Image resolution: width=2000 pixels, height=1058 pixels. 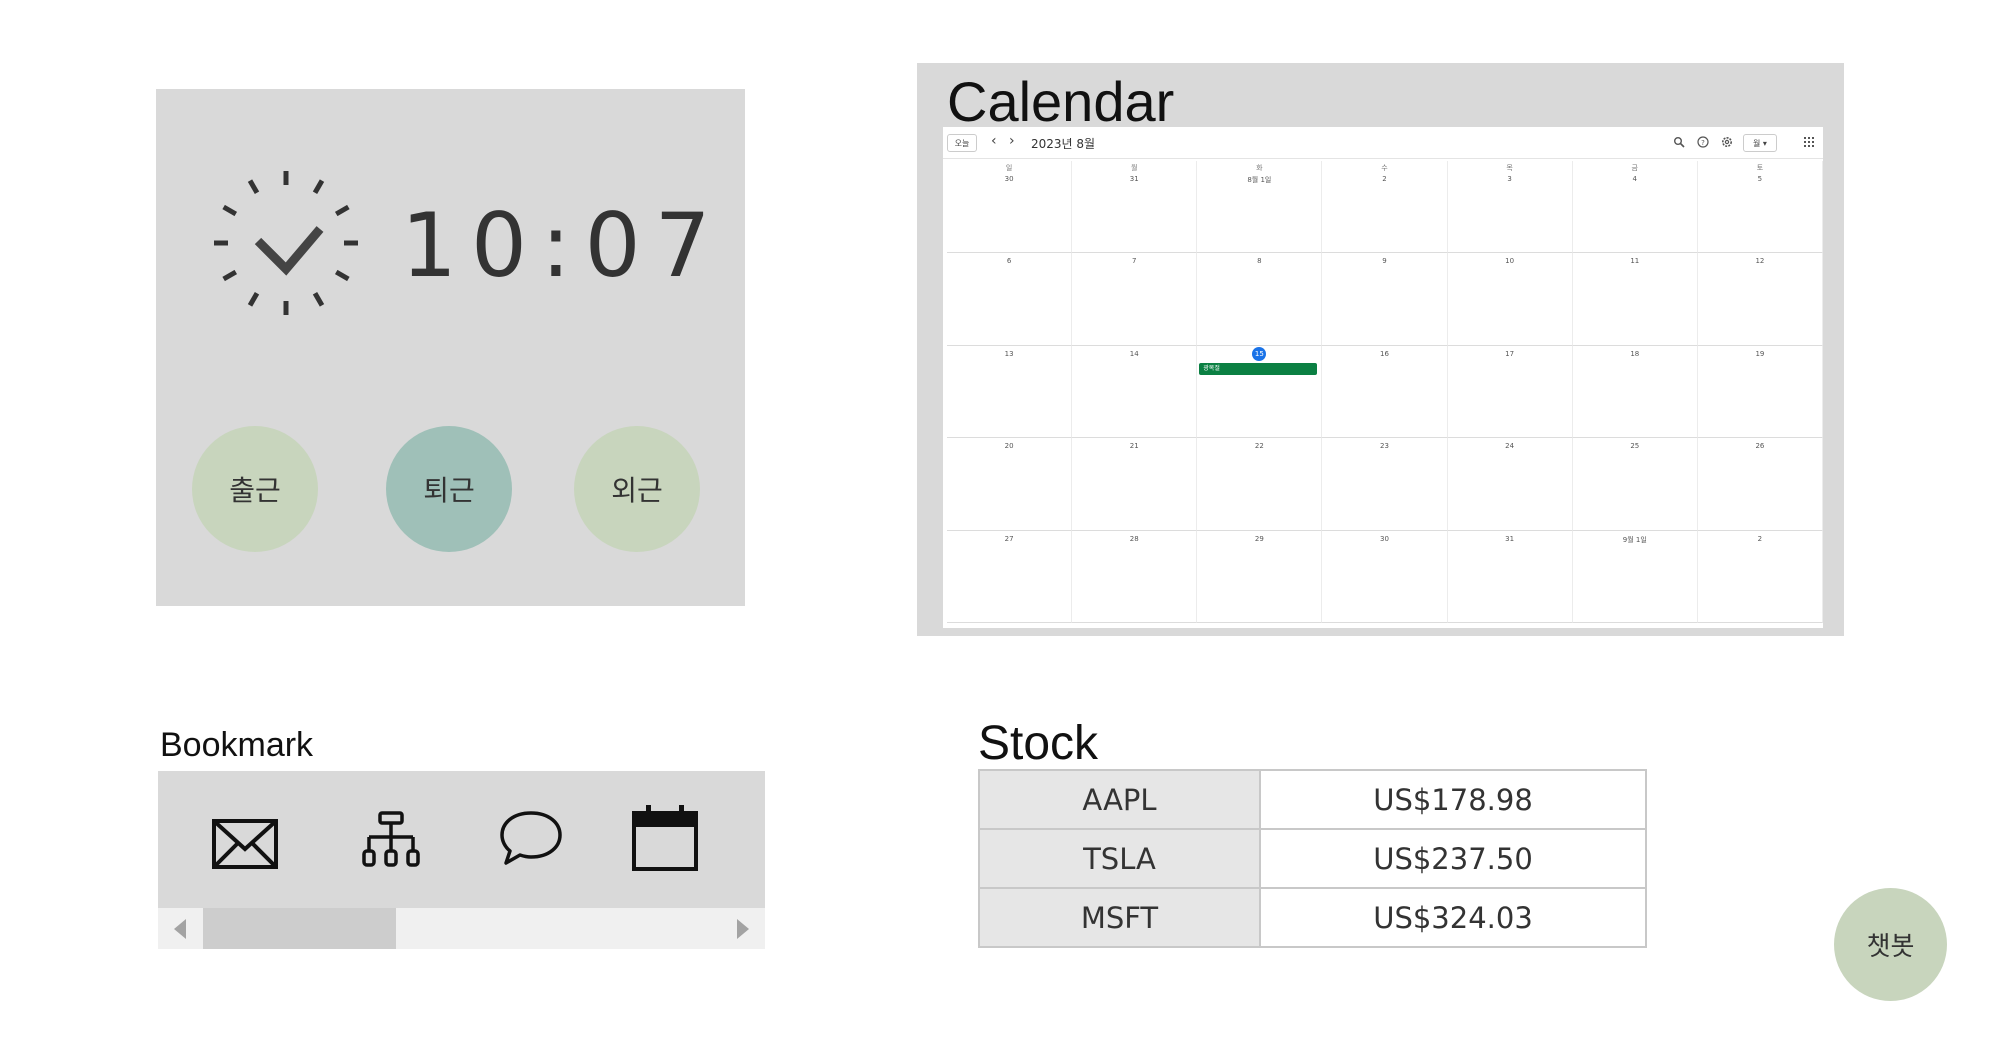 What do you see at coordinates (461, 860) in the screenshot?
I see `bookmark-widget` at bounding box center [461, 860].